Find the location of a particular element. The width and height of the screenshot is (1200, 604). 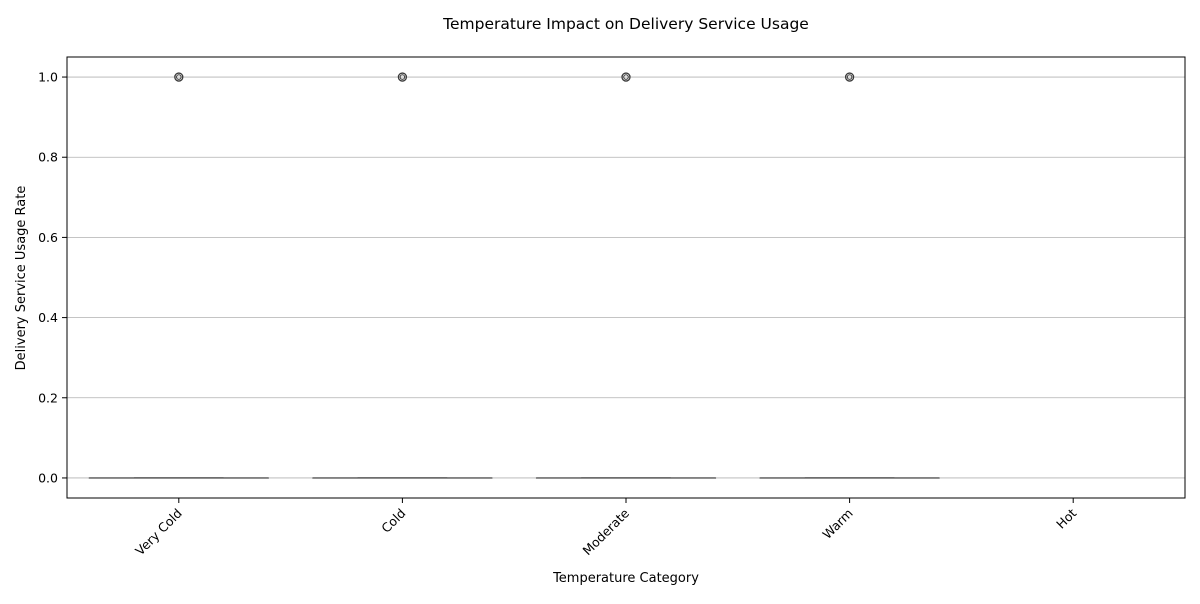

x-axis: Very Cold Cold Moderate Warm Hot is located at coordinates (605, 528).